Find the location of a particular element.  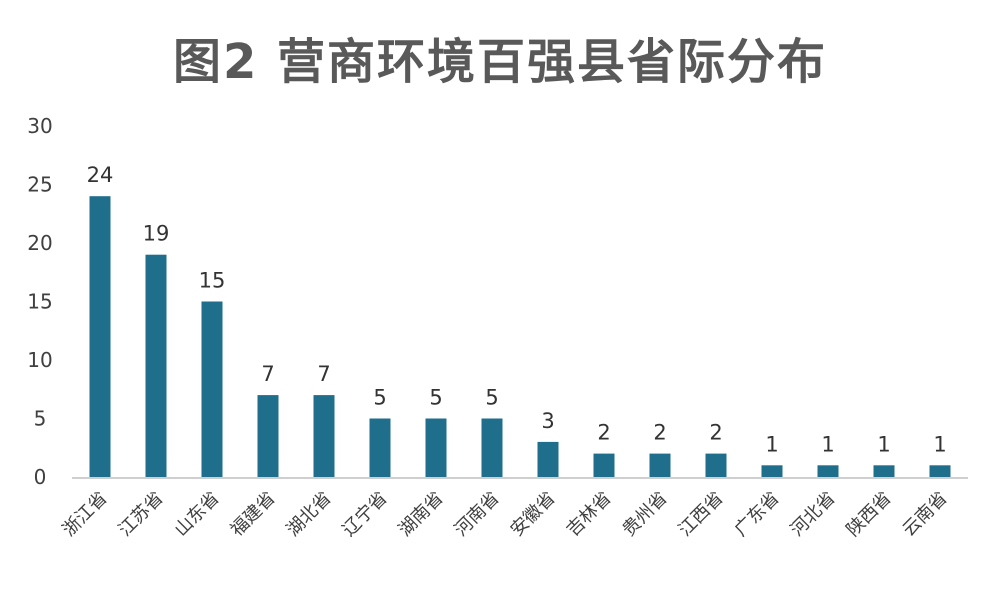

x-tick-label: 河北省 is located at coordinates (813, 514).